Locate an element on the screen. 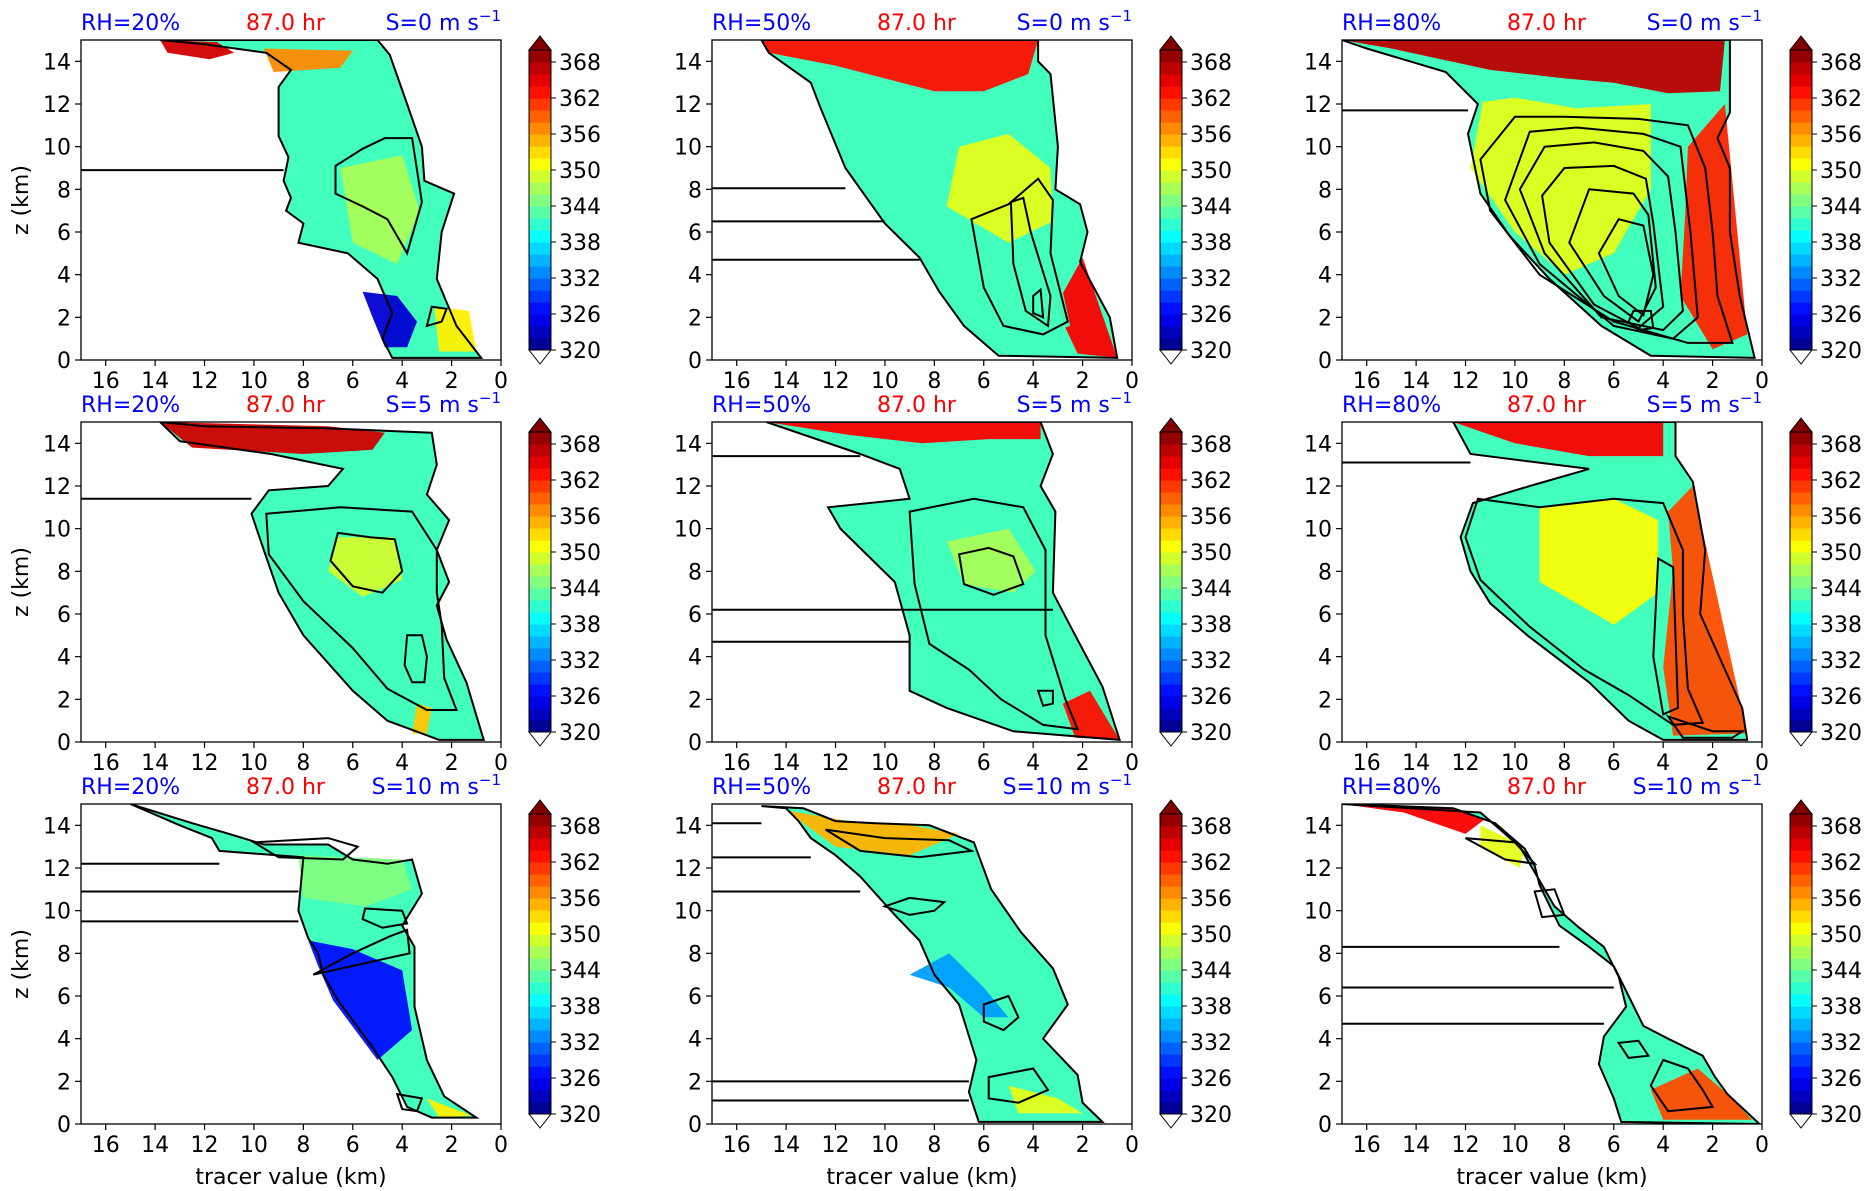  colorbar-frame is located at coordinates (540, 582).